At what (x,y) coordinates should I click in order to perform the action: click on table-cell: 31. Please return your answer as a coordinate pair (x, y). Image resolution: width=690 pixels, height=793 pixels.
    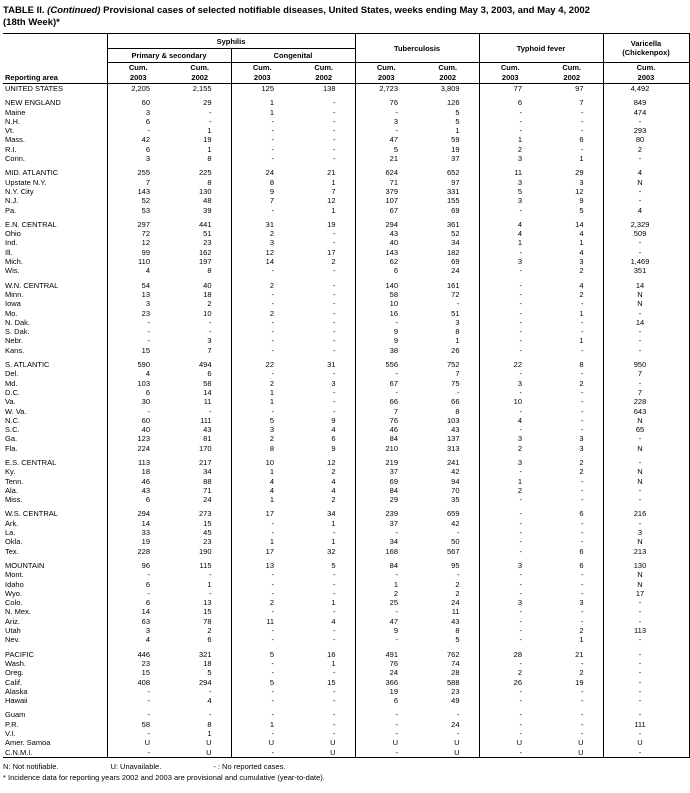
    Looking at the image, I should click on (331, 365).